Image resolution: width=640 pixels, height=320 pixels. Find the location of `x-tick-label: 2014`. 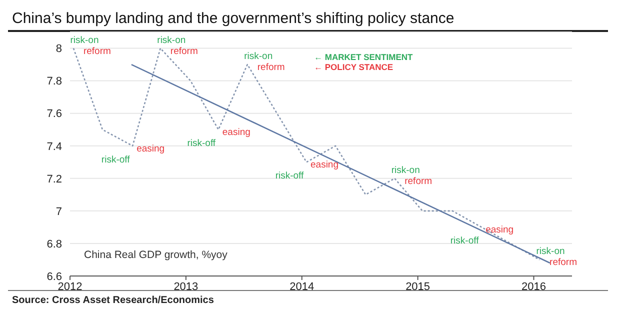

x-tick-label: 2014 is located at coordinates (302, 286).